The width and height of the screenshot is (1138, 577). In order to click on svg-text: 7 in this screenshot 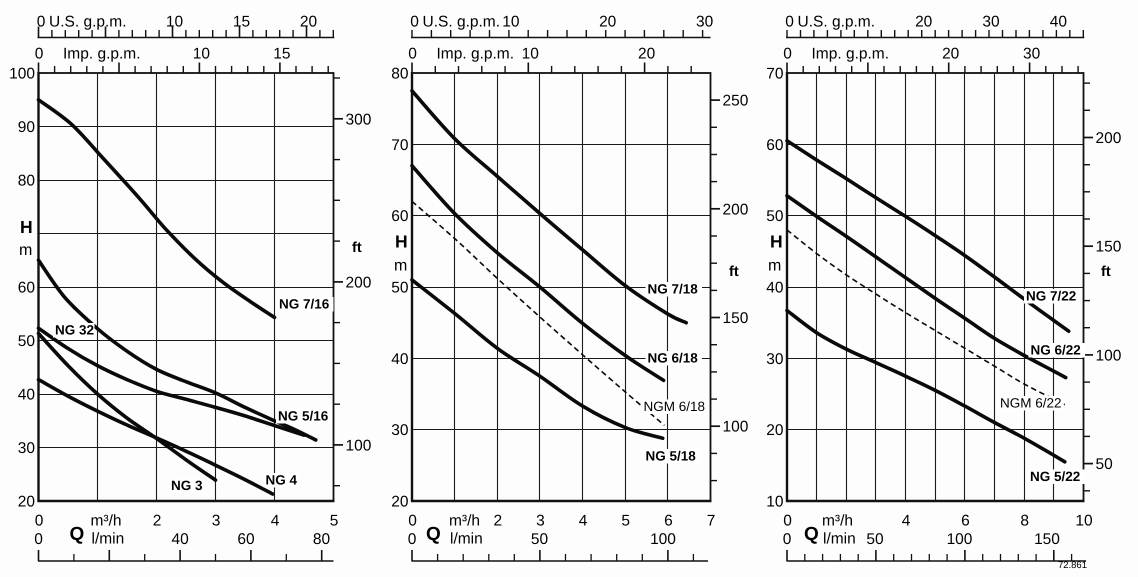, I will do `click(711, 521)`.